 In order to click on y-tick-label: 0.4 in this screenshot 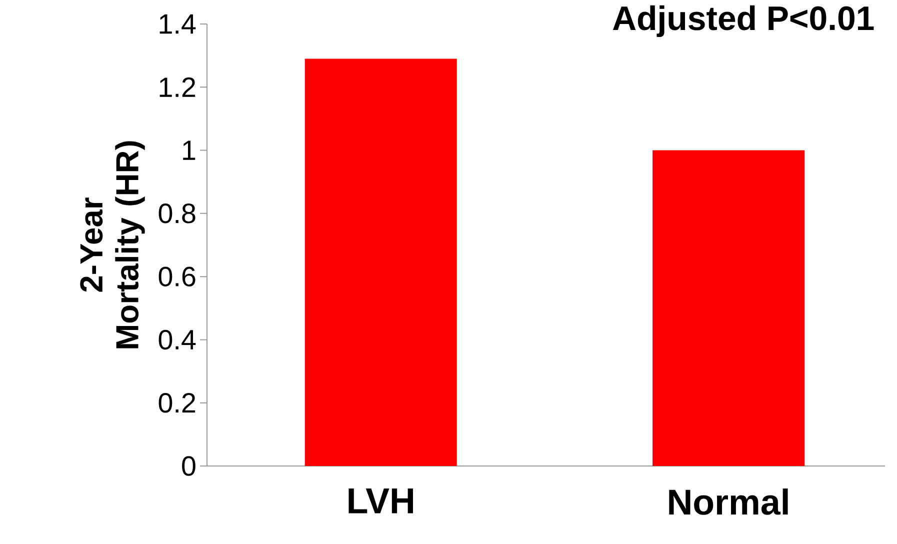, I will do `click(177, 340)`.